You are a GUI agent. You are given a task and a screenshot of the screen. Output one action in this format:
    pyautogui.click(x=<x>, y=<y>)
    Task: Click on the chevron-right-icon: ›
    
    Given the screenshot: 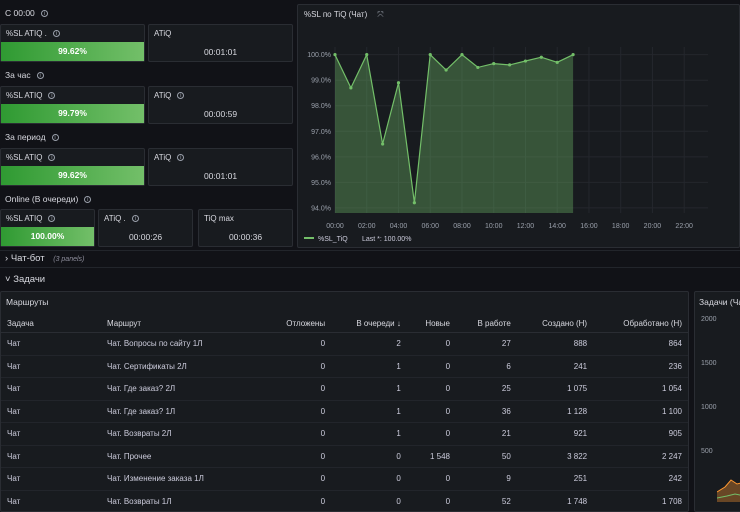 What is the action you would take?
    pyautogui.click(x=7, y=258)
    